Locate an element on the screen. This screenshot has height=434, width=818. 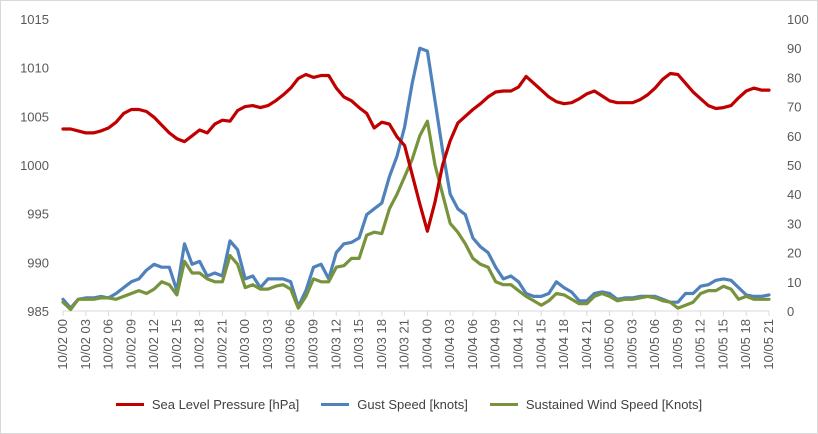
x-tick-label: 10/02 15 is located at coordinates (176, 344).